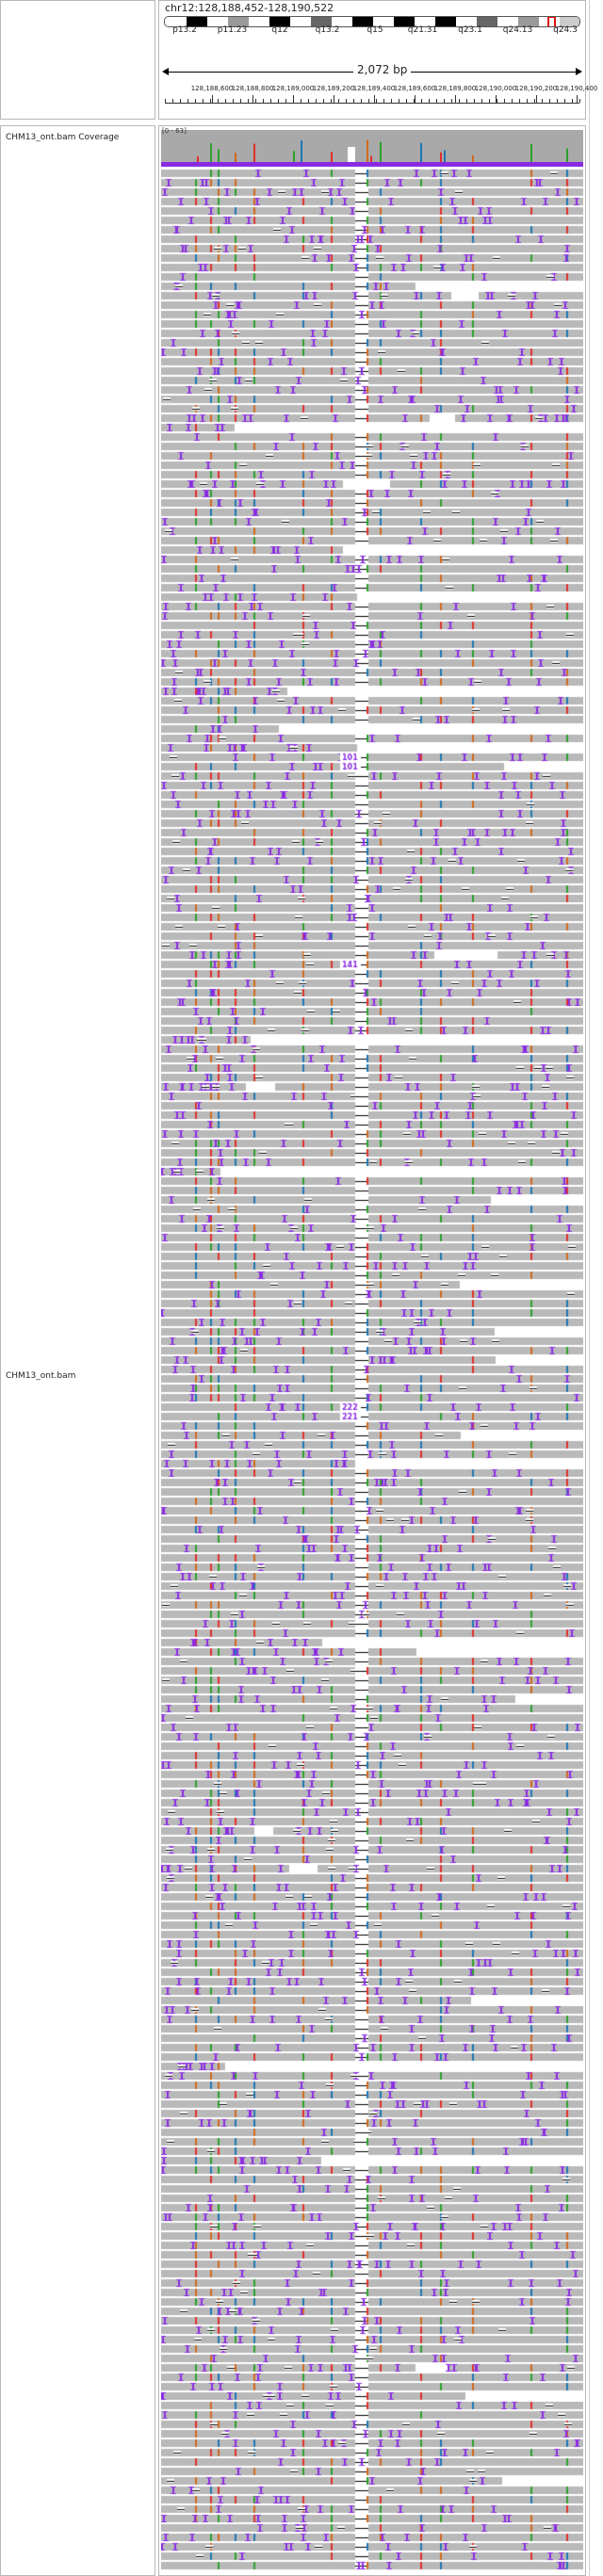 This screenshot has width=603, height=2576. What do you see at coordinates (404, 21) in the screenshot?
I see `cytoband-q21.2` at bounding box center [404, 21].